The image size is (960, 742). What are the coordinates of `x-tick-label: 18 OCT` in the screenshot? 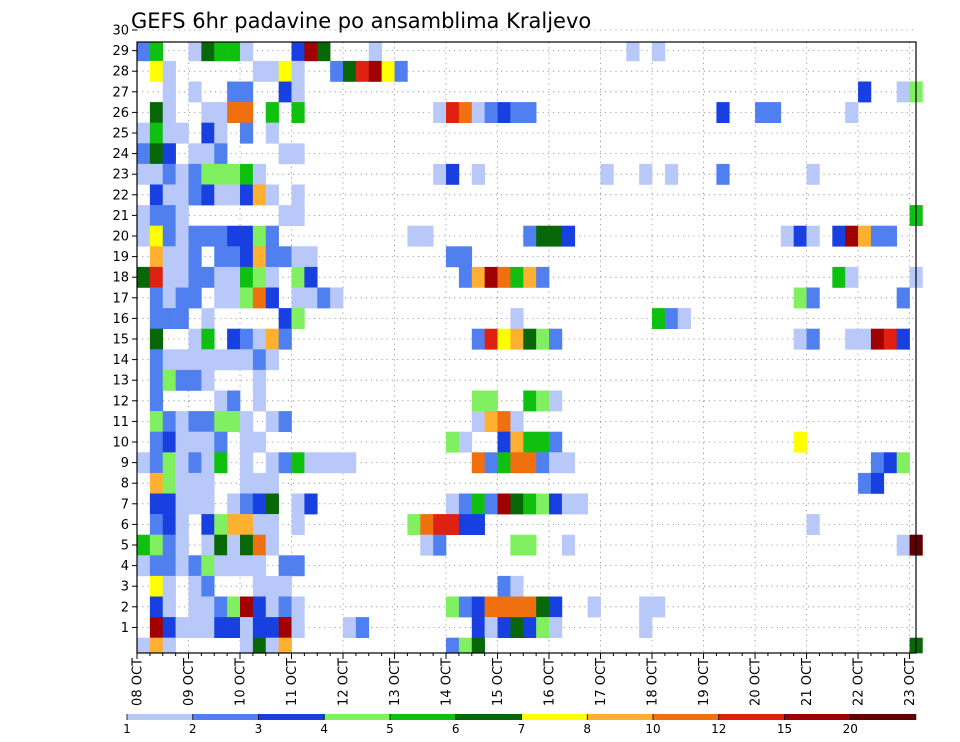 It's located at (653, 682).